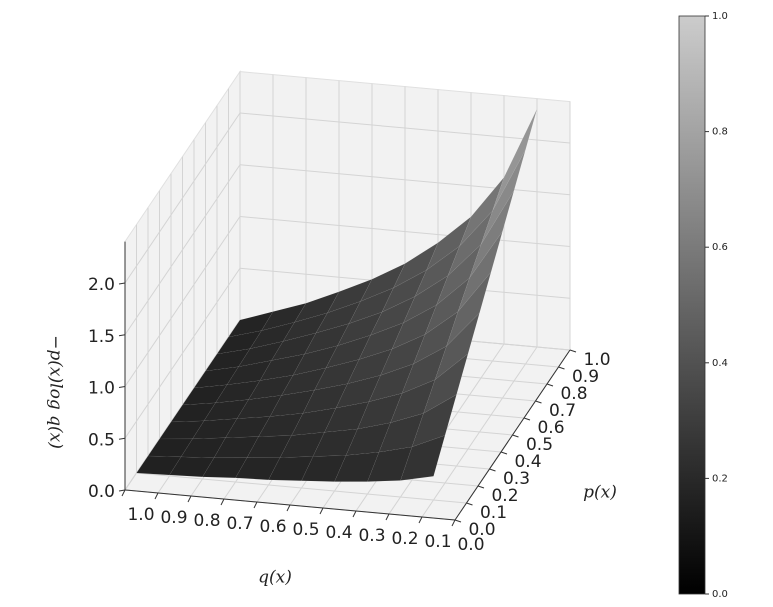 Image resolution: width=773 pixels, height=607 pixels. I want to click on colorbar-tick-label: 0.8, so click(720, 132).